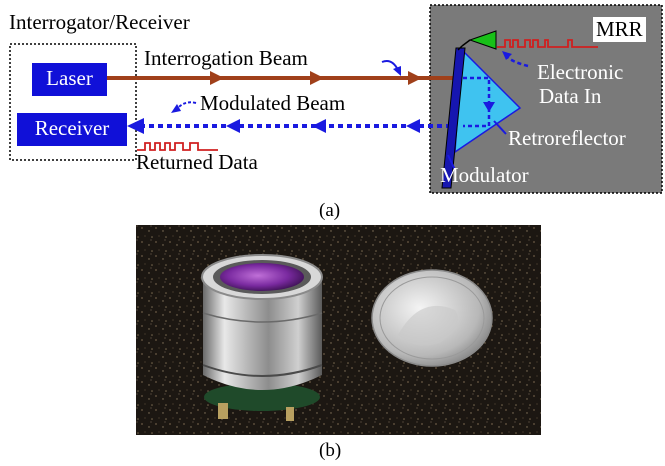 The height and width of the screenshot is (466, 665). Describe the element at coordinates (619, 29) in the screenshot. I see `mrr-label: MRR` at that location.